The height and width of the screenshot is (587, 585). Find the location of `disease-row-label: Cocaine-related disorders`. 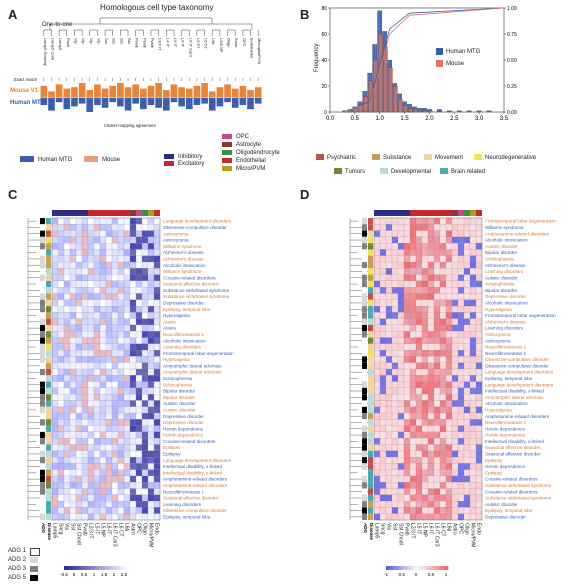

disease-row-label: Cocaine-related disorders is located at coordinates (189, 441).